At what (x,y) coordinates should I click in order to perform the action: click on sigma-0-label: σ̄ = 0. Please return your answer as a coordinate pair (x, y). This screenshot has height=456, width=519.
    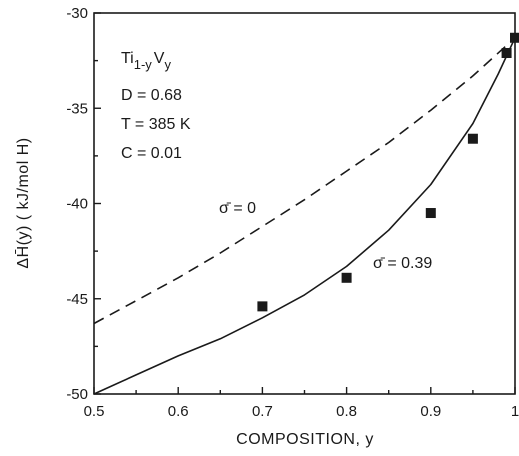
    Looking at the image, I should click on (237, 208).